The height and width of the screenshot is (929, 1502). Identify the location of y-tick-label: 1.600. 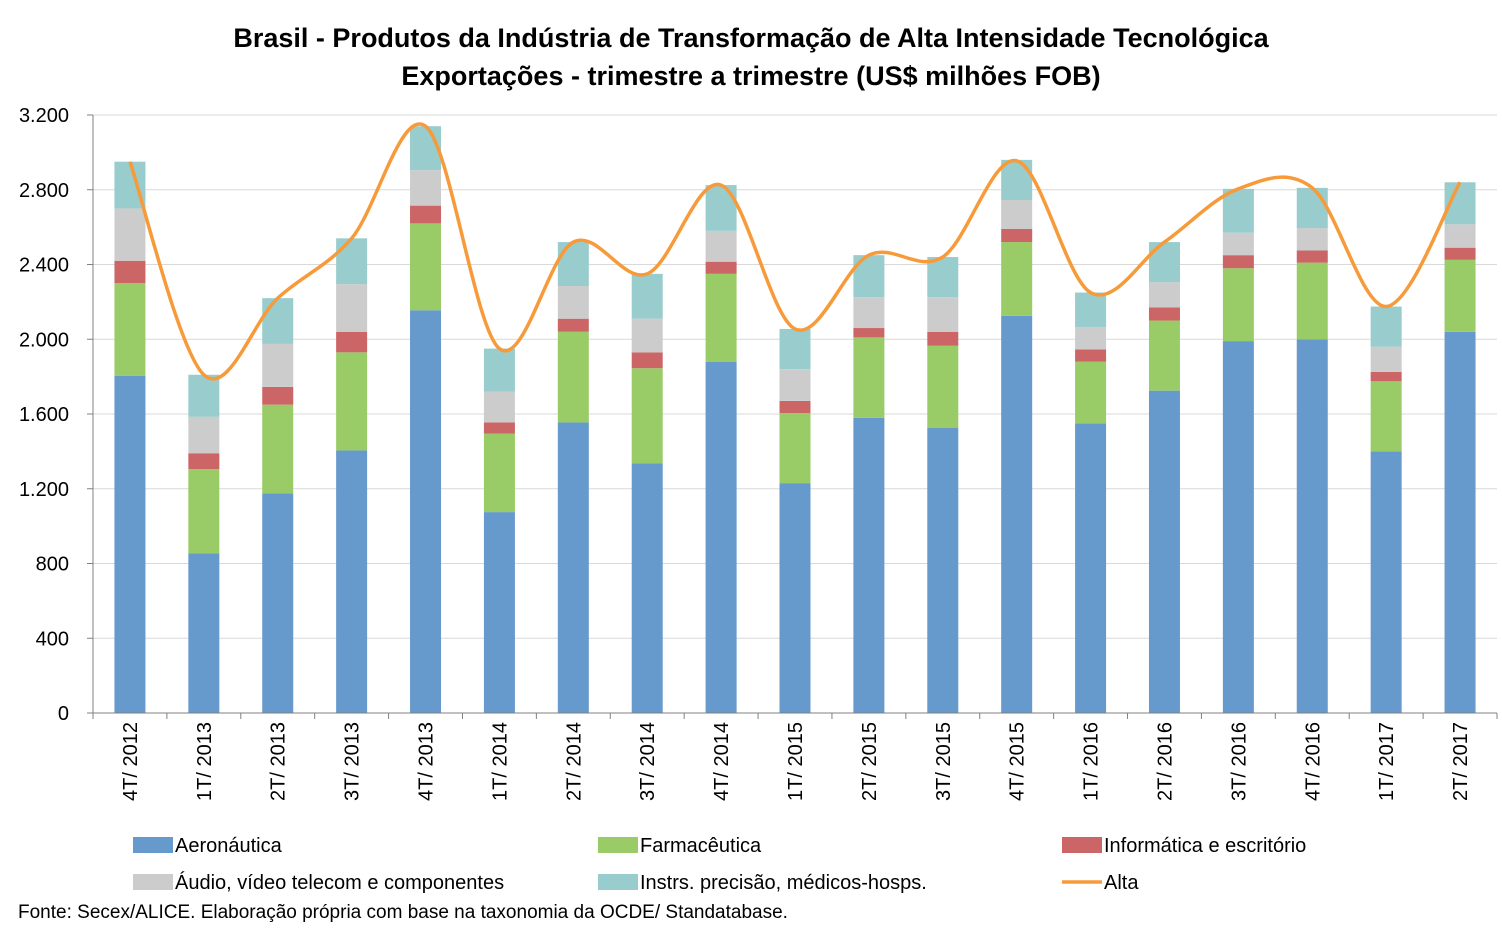
(44, 415).